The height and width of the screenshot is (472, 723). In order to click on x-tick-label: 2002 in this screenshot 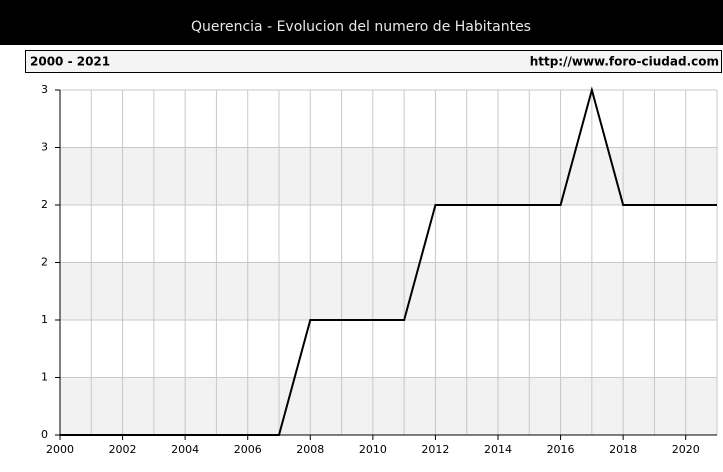, I will do `click(123, 449)`.